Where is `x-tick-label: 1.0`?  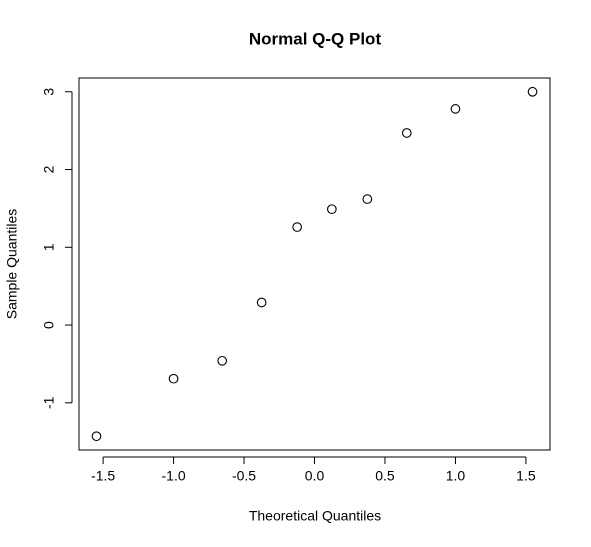
x-tick-label: 1.0 is located at coordinates (456, 476).